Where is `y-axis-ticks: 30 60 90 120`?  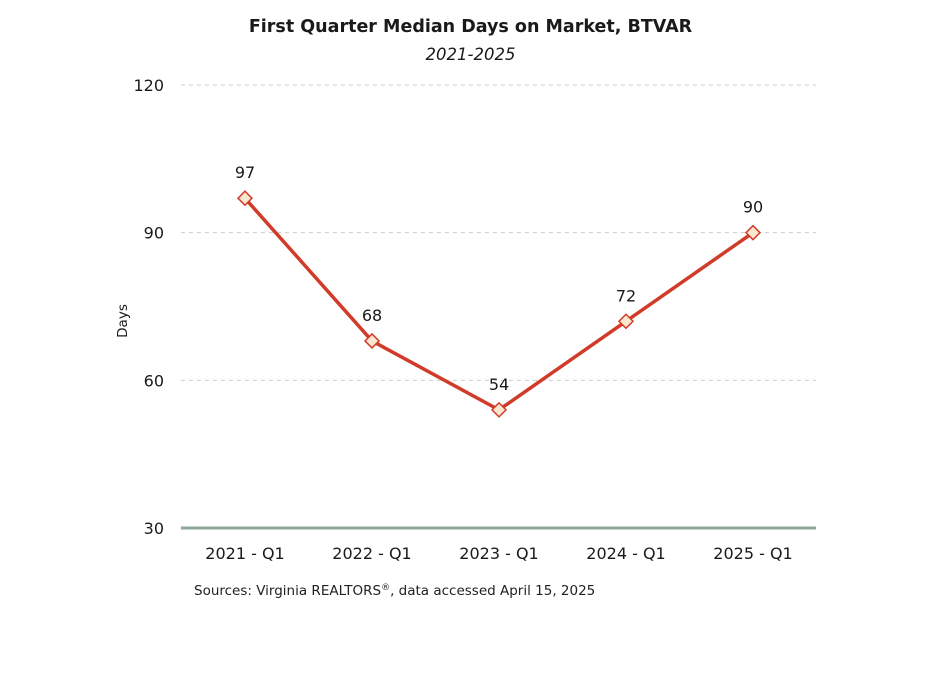
y-axis-ticks: 30 60 90 120 is located at coordinates (148, 307).